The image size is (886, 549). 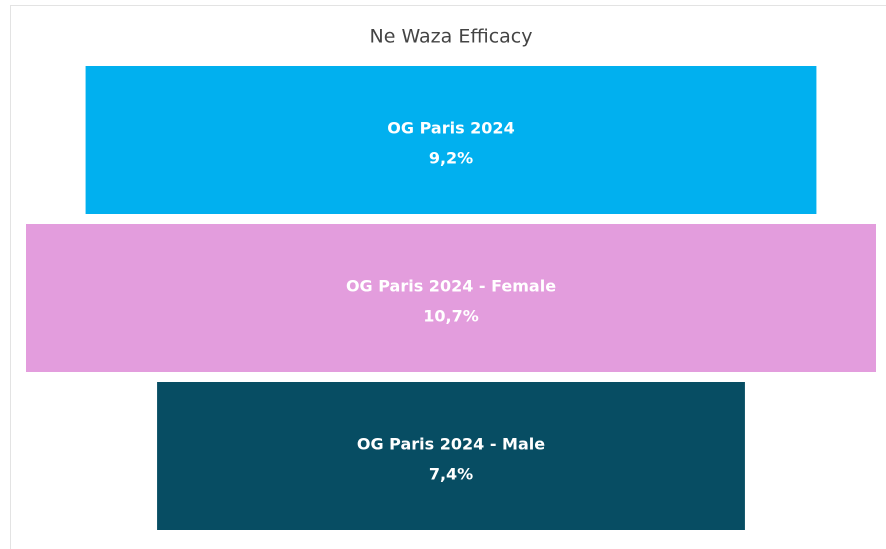 What do you see at coordinates (451, 316) in the screenshot?
I see `value-label: 10,7%` at bounding box center [451, 316].